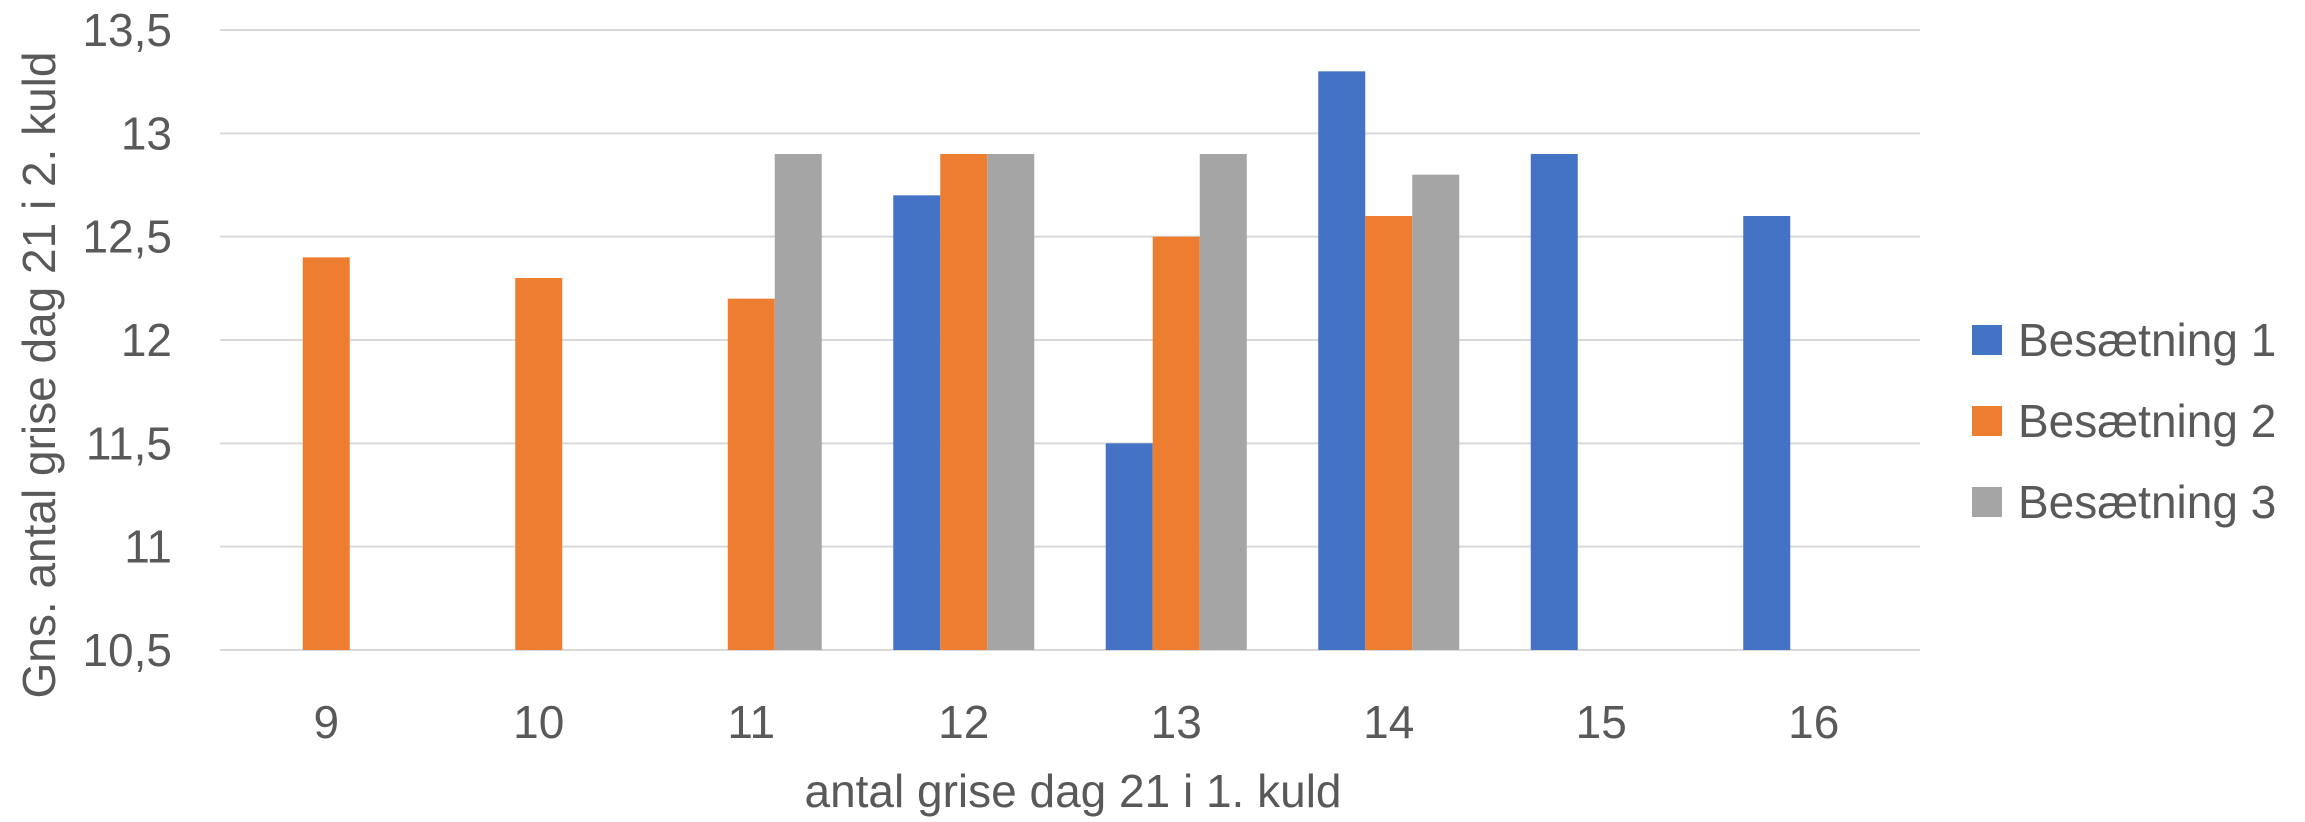 The height and width of the screenshot is (822, 2305). What do you see at coordinates (1601, 722) in the screenshot?
I see `x-tick-label: 15` at bounding box center [1601, 722].